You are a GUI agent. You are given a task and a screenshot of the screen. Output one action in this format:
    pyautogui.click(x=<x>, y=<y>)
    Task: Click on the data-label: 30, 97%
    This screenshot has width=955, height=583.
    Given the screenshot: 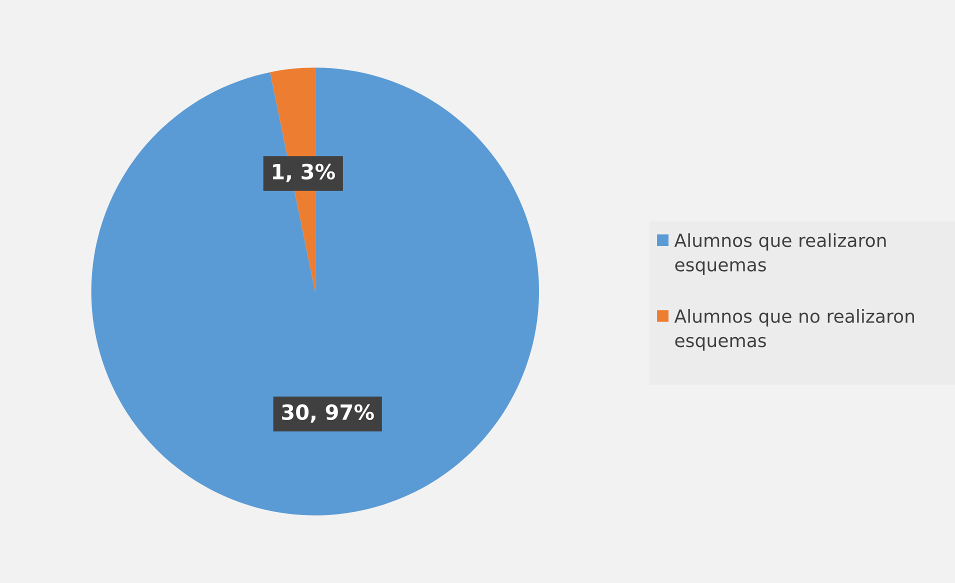 What is the action you would take?
    pyautogui.click(x=328, y=413)
    